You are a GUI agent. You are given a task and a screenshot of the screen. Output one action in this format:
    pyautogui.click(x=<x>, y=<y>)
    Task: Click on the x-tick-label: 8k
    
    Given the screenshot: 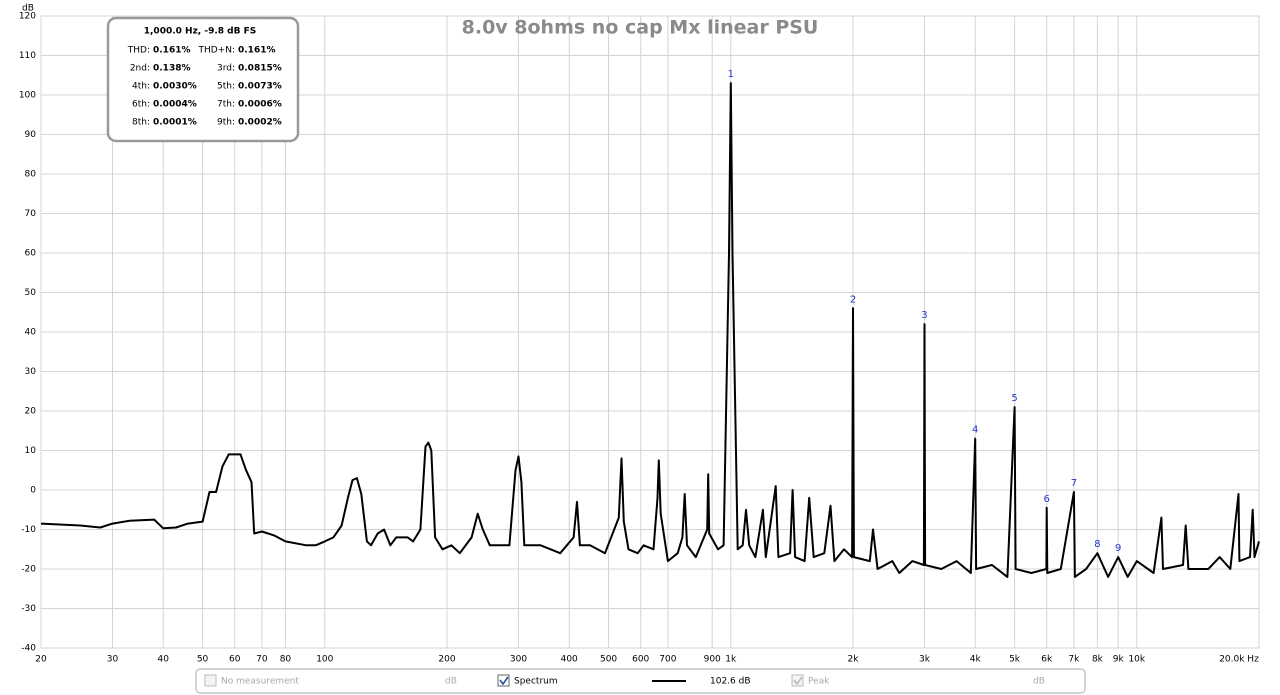 What is the action you would take?
    pyautogui.click(x=1098, y=660)
    